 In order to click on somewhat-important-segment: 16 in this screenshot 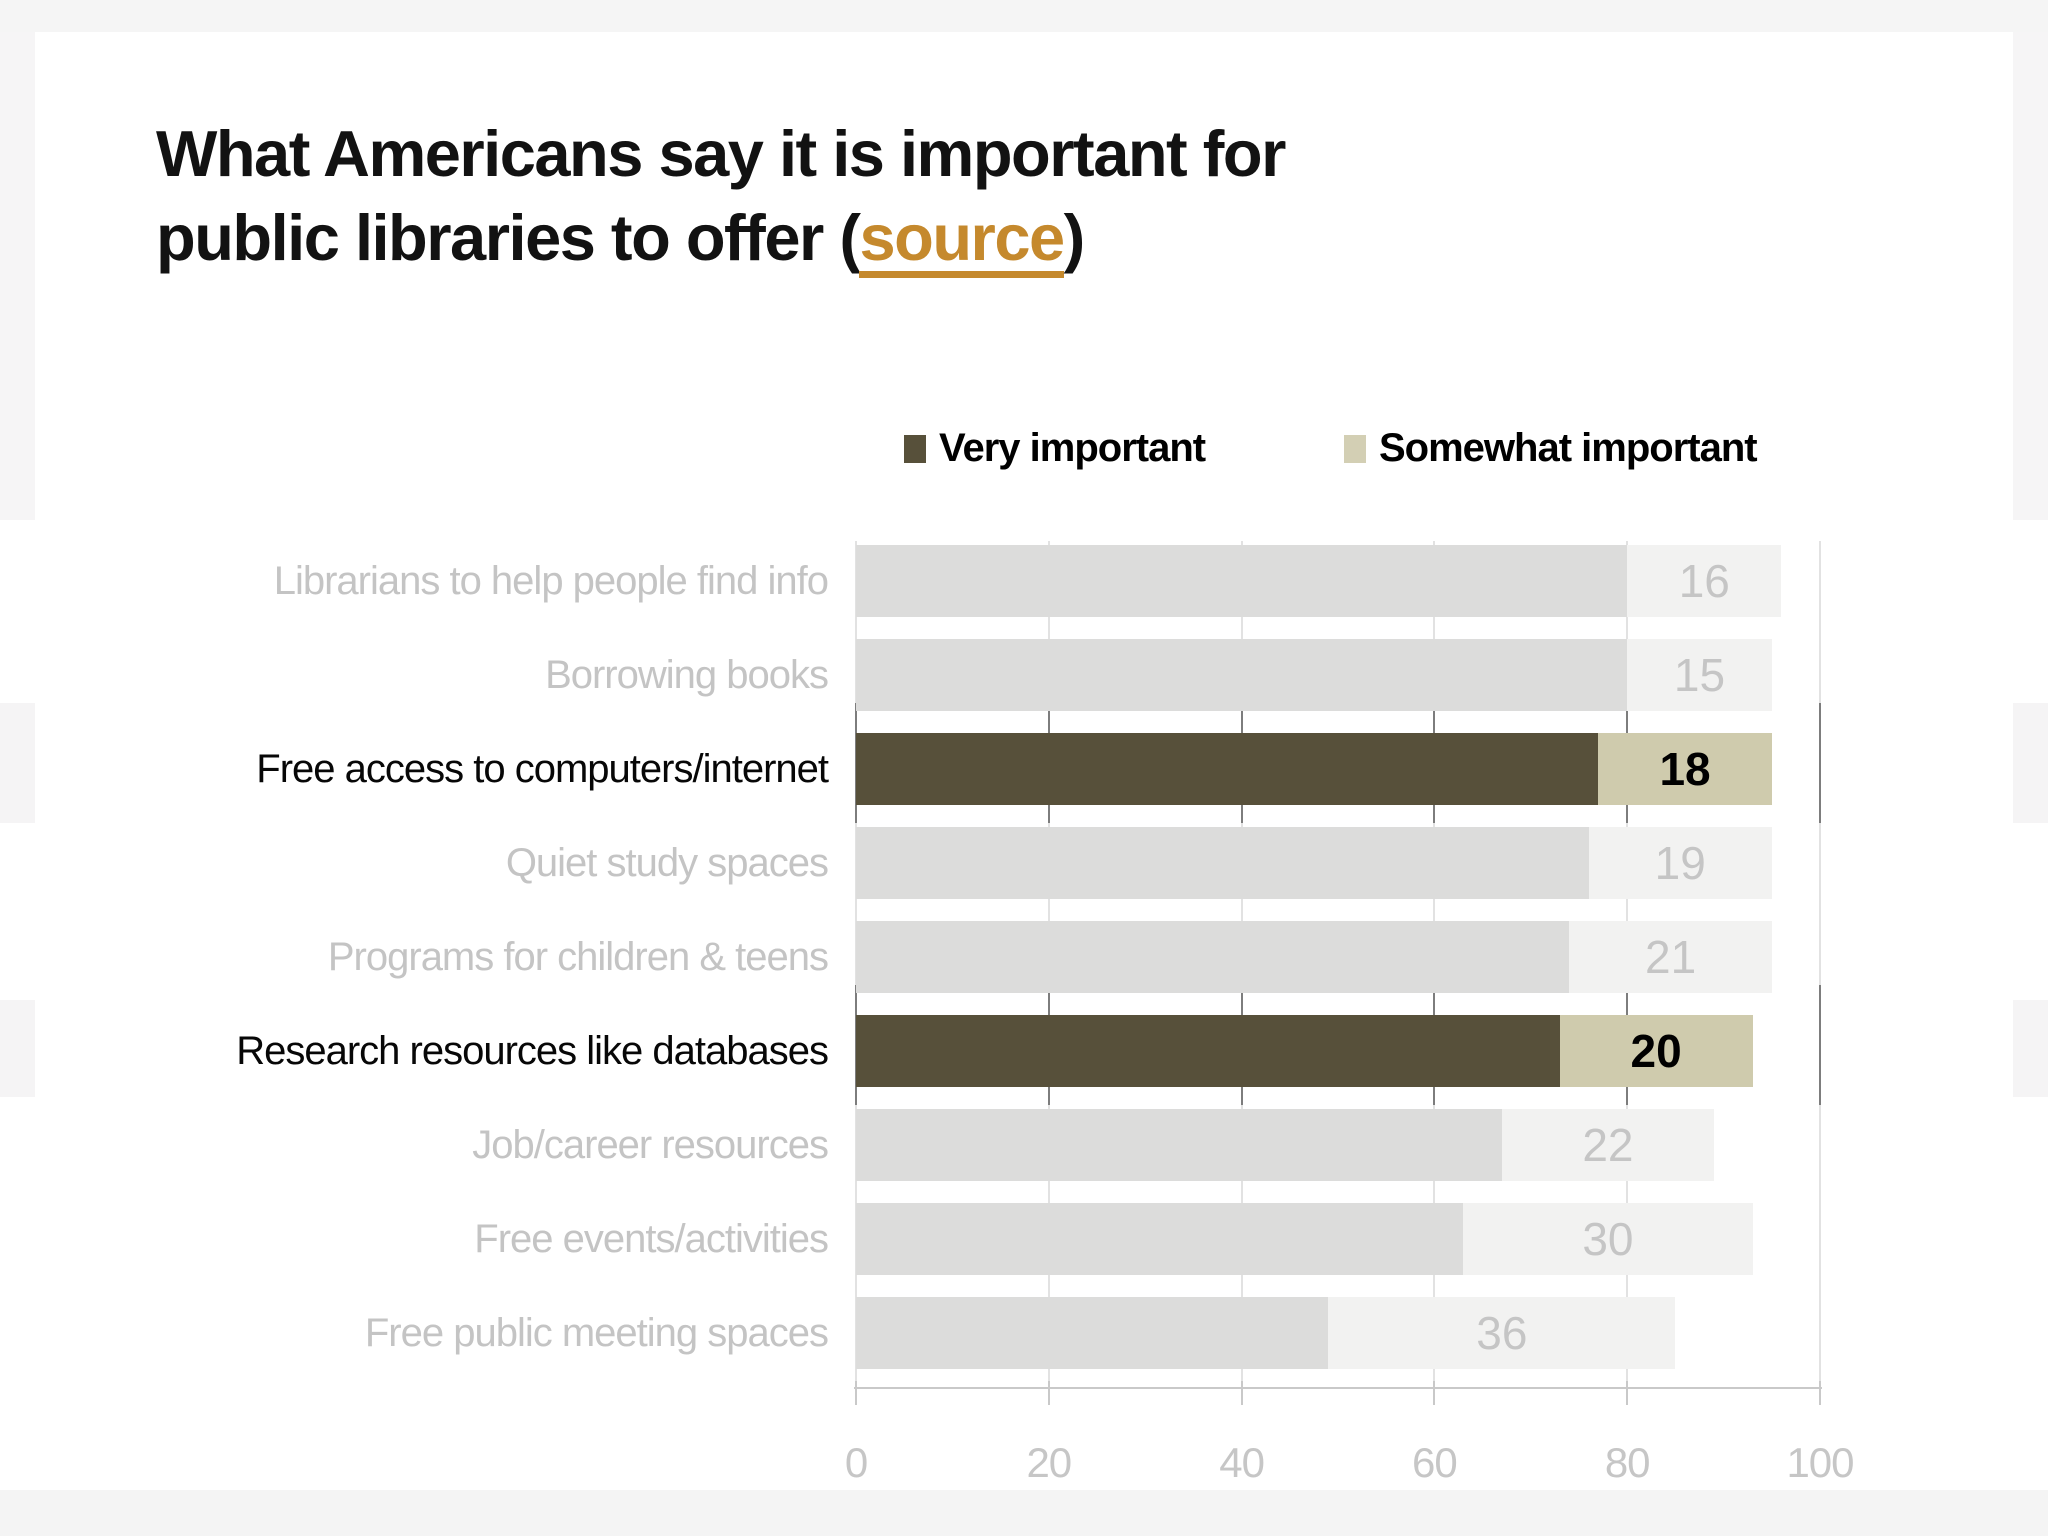, I will do `click(1704, 581)`.